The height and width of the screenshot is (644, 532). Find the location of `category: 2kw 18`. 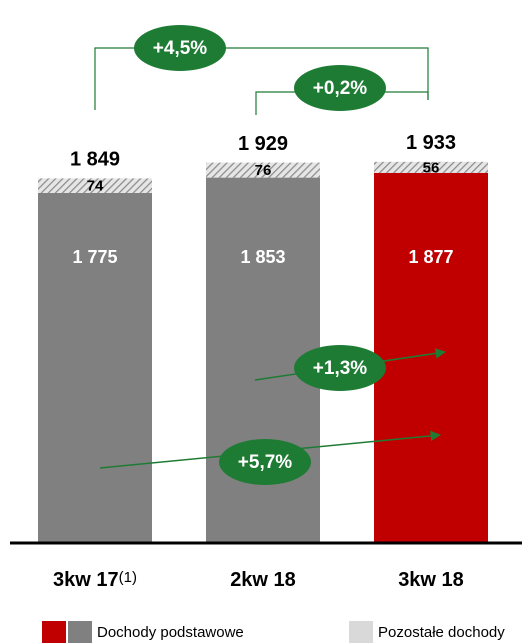

category: 2kw 18 is located at coordinates (263, 580).